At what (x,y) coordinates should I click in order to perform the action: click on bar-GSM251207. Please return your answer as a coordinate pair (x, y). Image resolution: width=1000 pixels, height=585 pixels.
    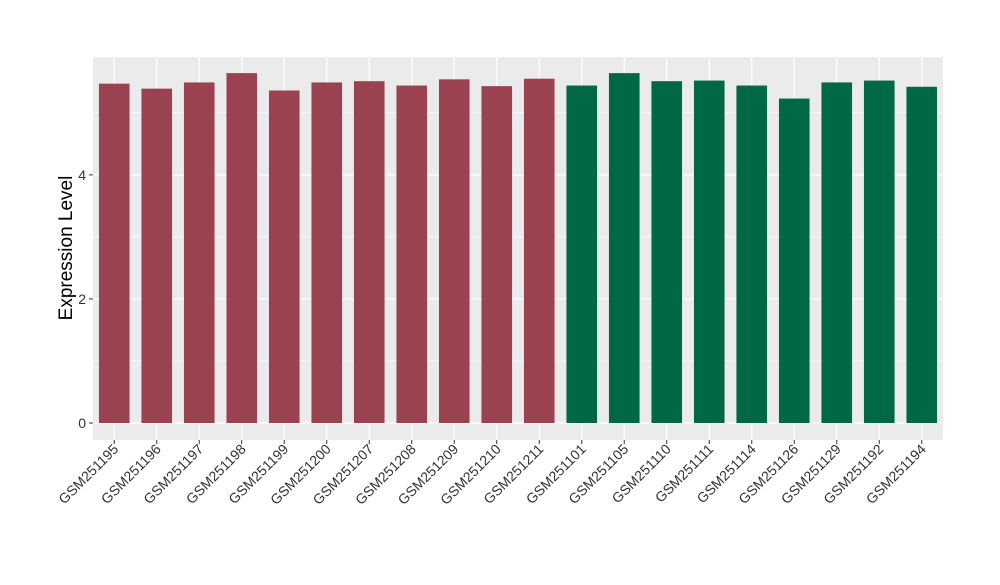
    Looking at the image, I should click on (369, 252).